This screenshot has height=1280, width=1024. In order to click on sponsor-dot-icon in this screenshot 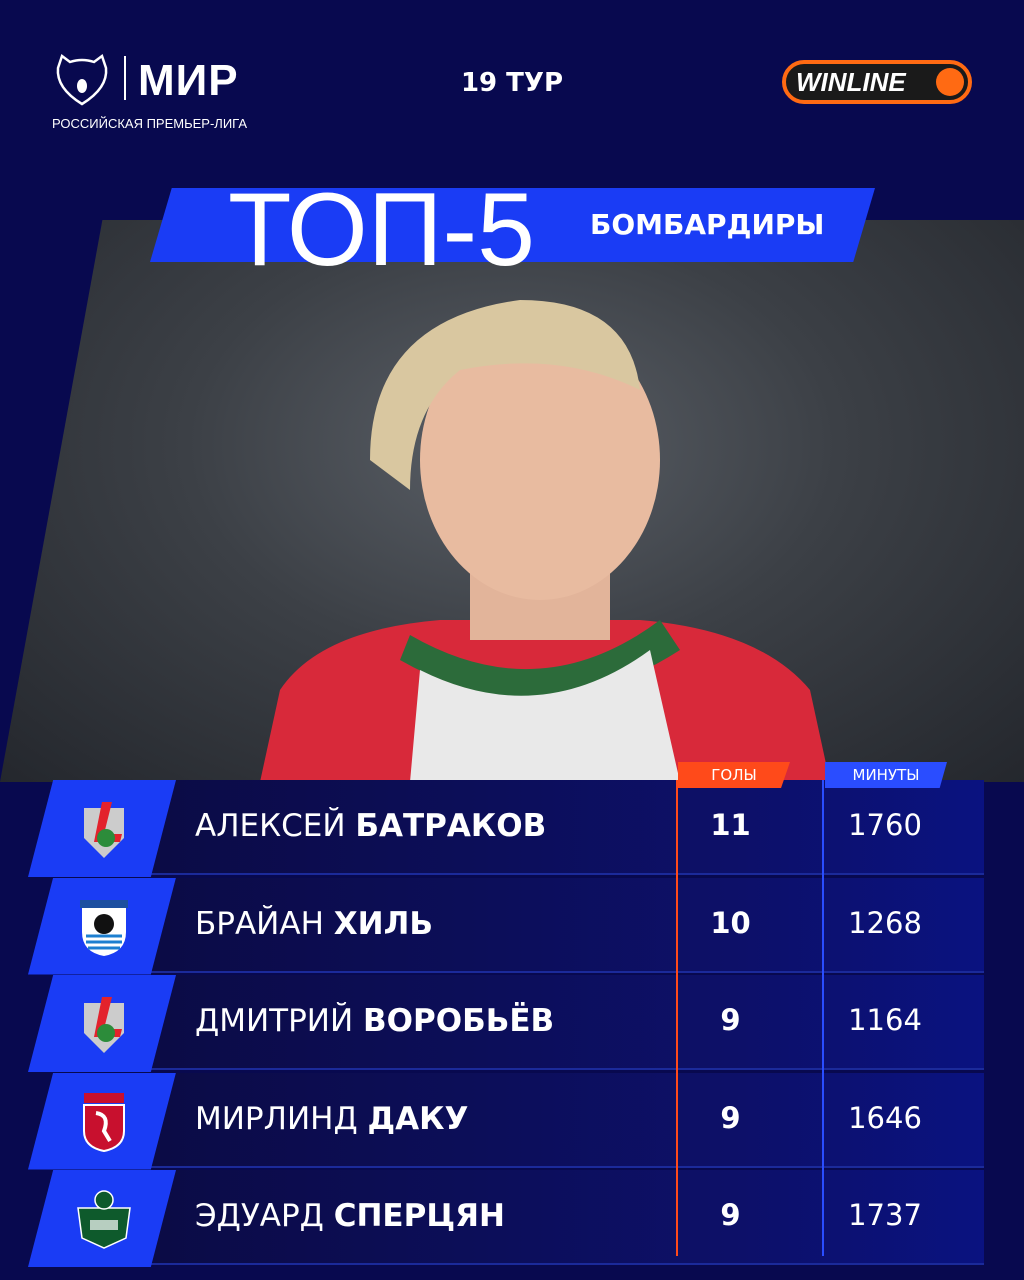, I will do `click(950, 82)`.